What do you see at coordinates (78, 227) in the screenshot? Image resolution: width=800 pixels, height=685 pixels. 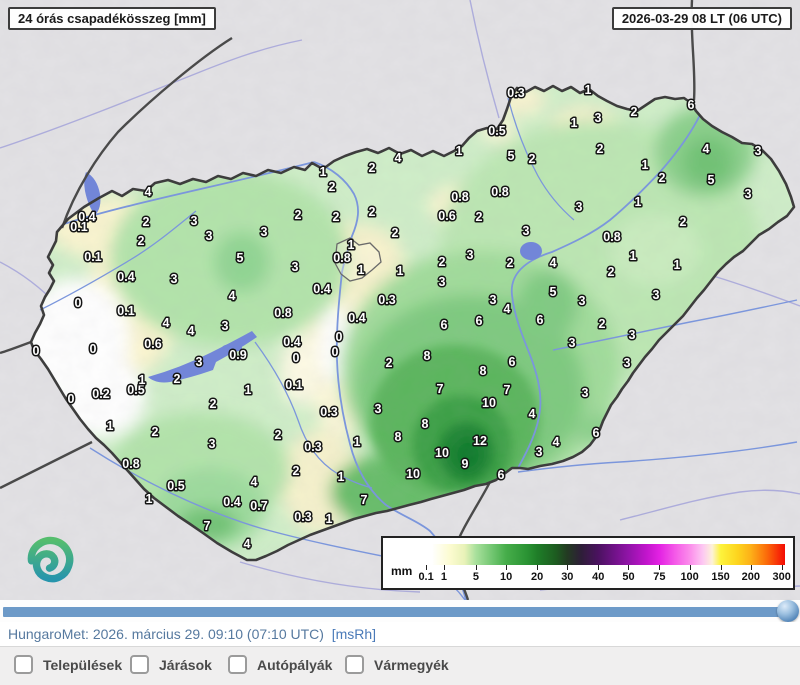 I see `station-value: 0.1` at bounding box center [78, 227].